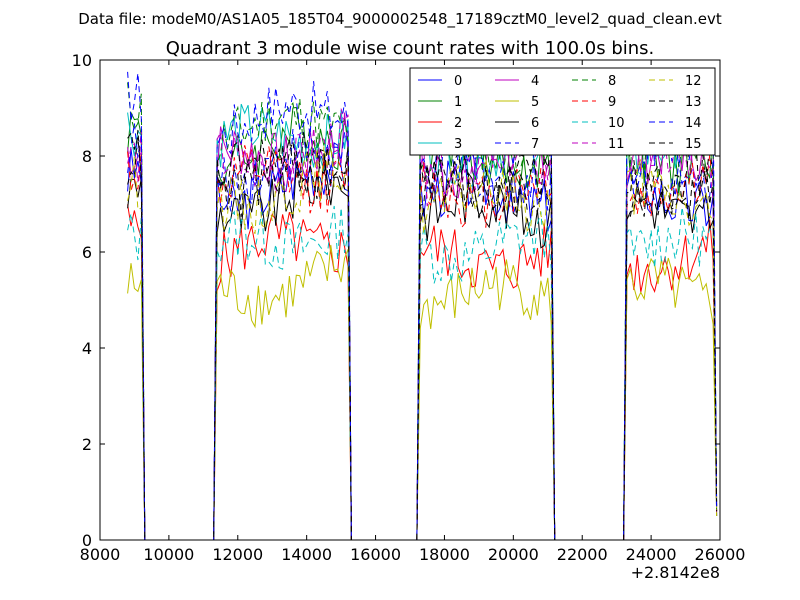  What do you see at coordinates (458, 123) in the screenshot?
I see `legend-label-2: 2` at bounding box center [458, 123].